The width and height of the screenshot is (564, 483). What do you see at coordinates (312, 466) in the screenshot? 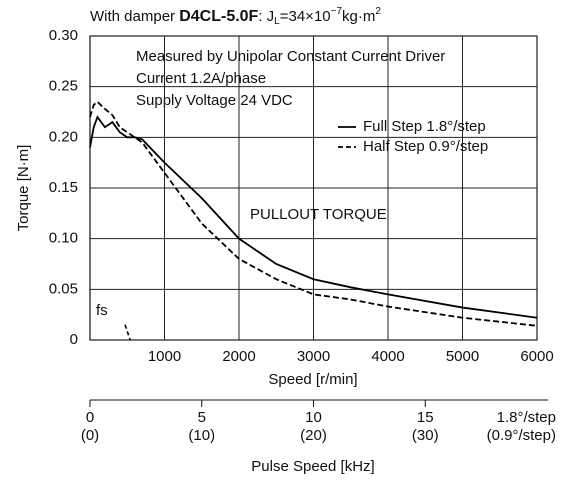
I see `x2-axis-label: Pulse Speed [kHz]` at bounding box center [312, 466].